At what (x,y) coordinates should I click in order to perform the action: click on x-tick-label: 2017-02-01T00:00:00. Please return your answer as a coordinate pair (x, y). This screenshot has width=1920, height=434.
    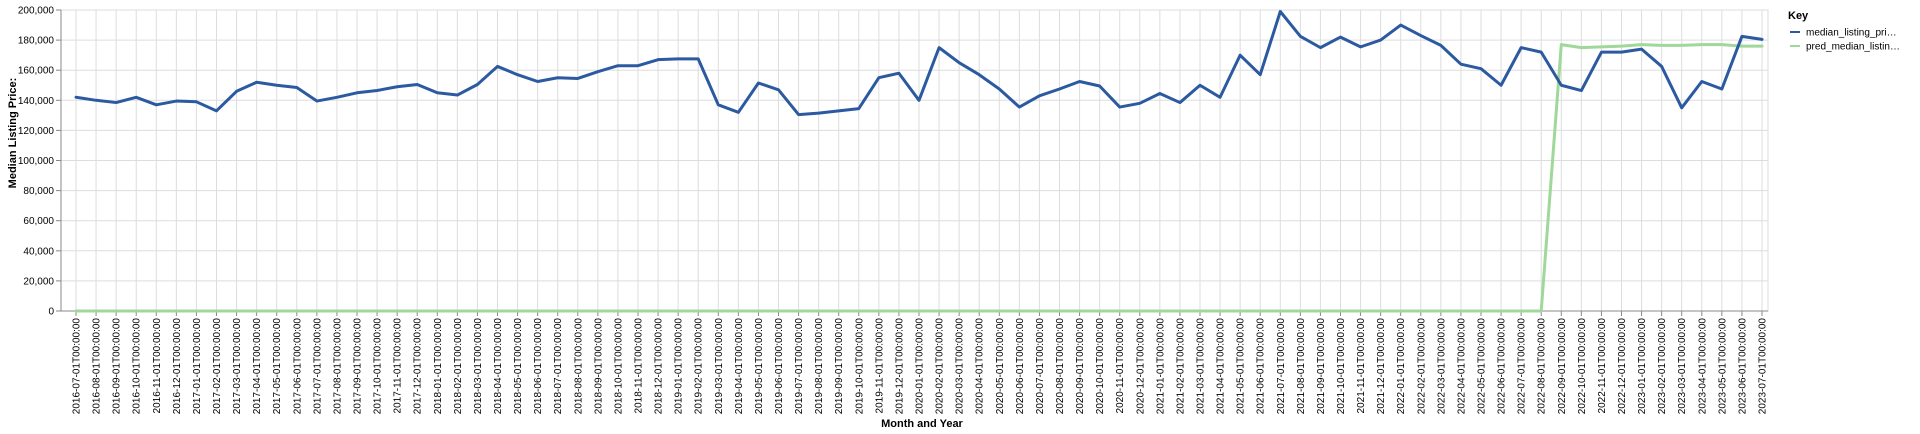
    Looking at the image, I should click on (217, 366).